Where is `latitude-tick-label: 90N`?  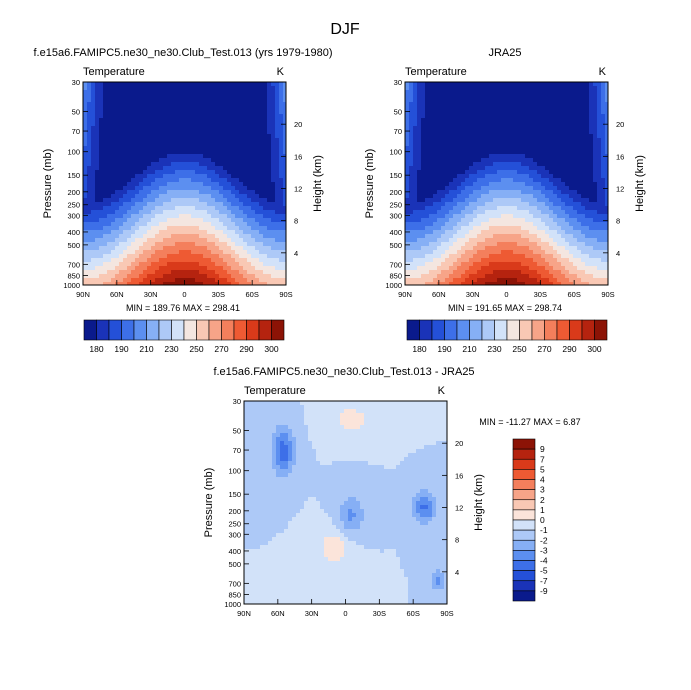 latitude-tick-label: 90N is located at coordinates (83, 294).